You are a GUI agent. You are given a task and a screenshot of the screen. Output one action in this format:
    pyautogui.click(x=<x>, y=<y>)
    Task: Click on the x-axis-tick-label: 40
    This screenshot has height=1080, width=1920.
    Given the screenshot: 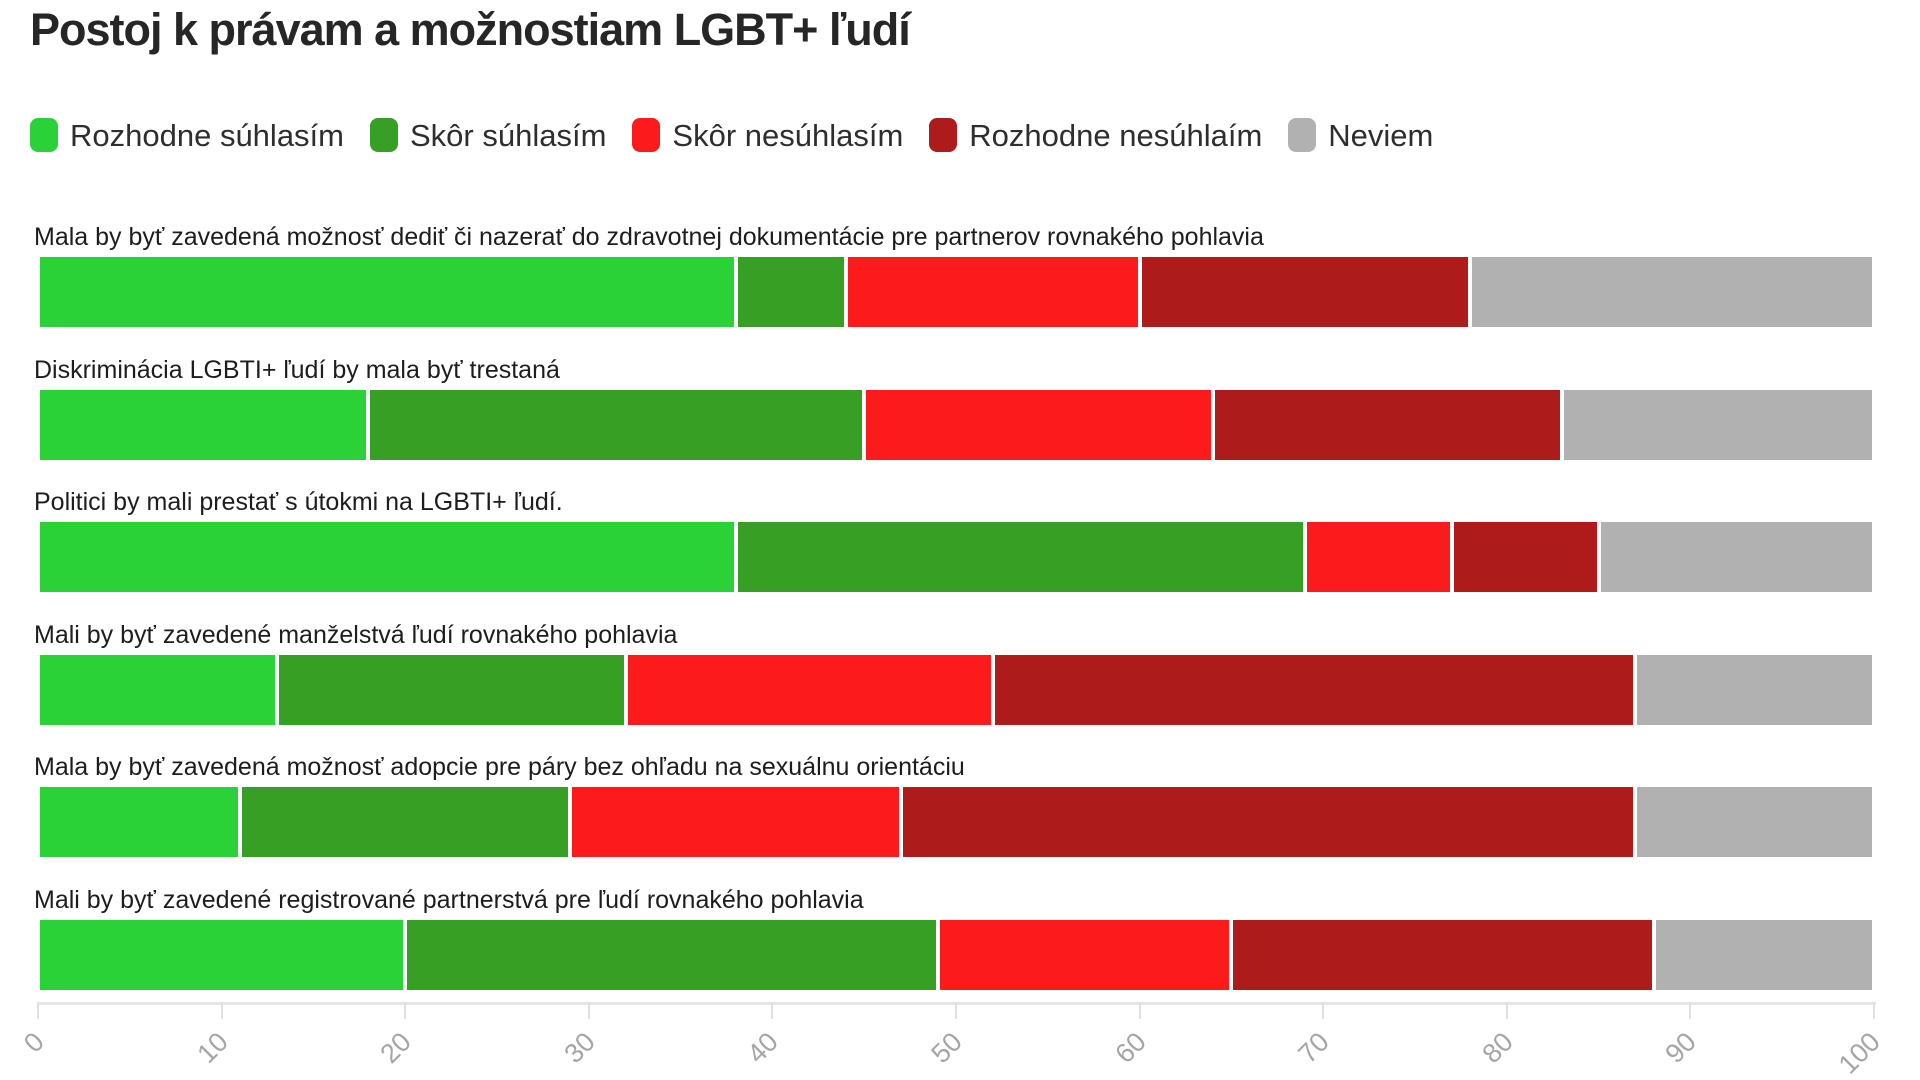 What is the action you would take?
    pyautogui.click(x=763, y=1048)
    